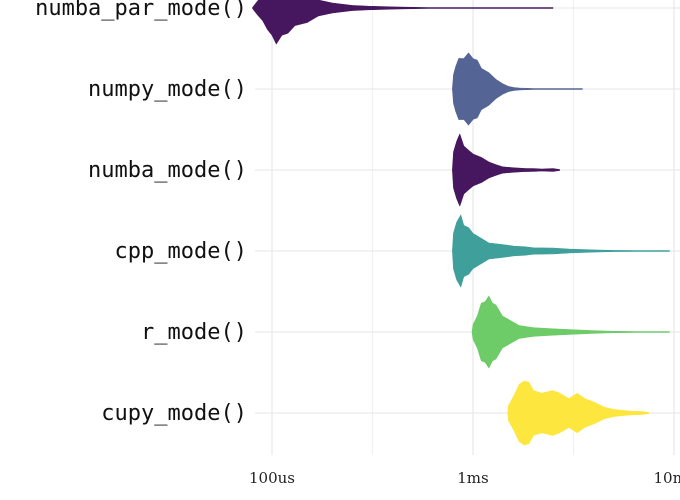 Image resolution: width=680 pixels, height=500 pixels. I want to click on y-tick-label: numpy_mode(), so click(167, 89).